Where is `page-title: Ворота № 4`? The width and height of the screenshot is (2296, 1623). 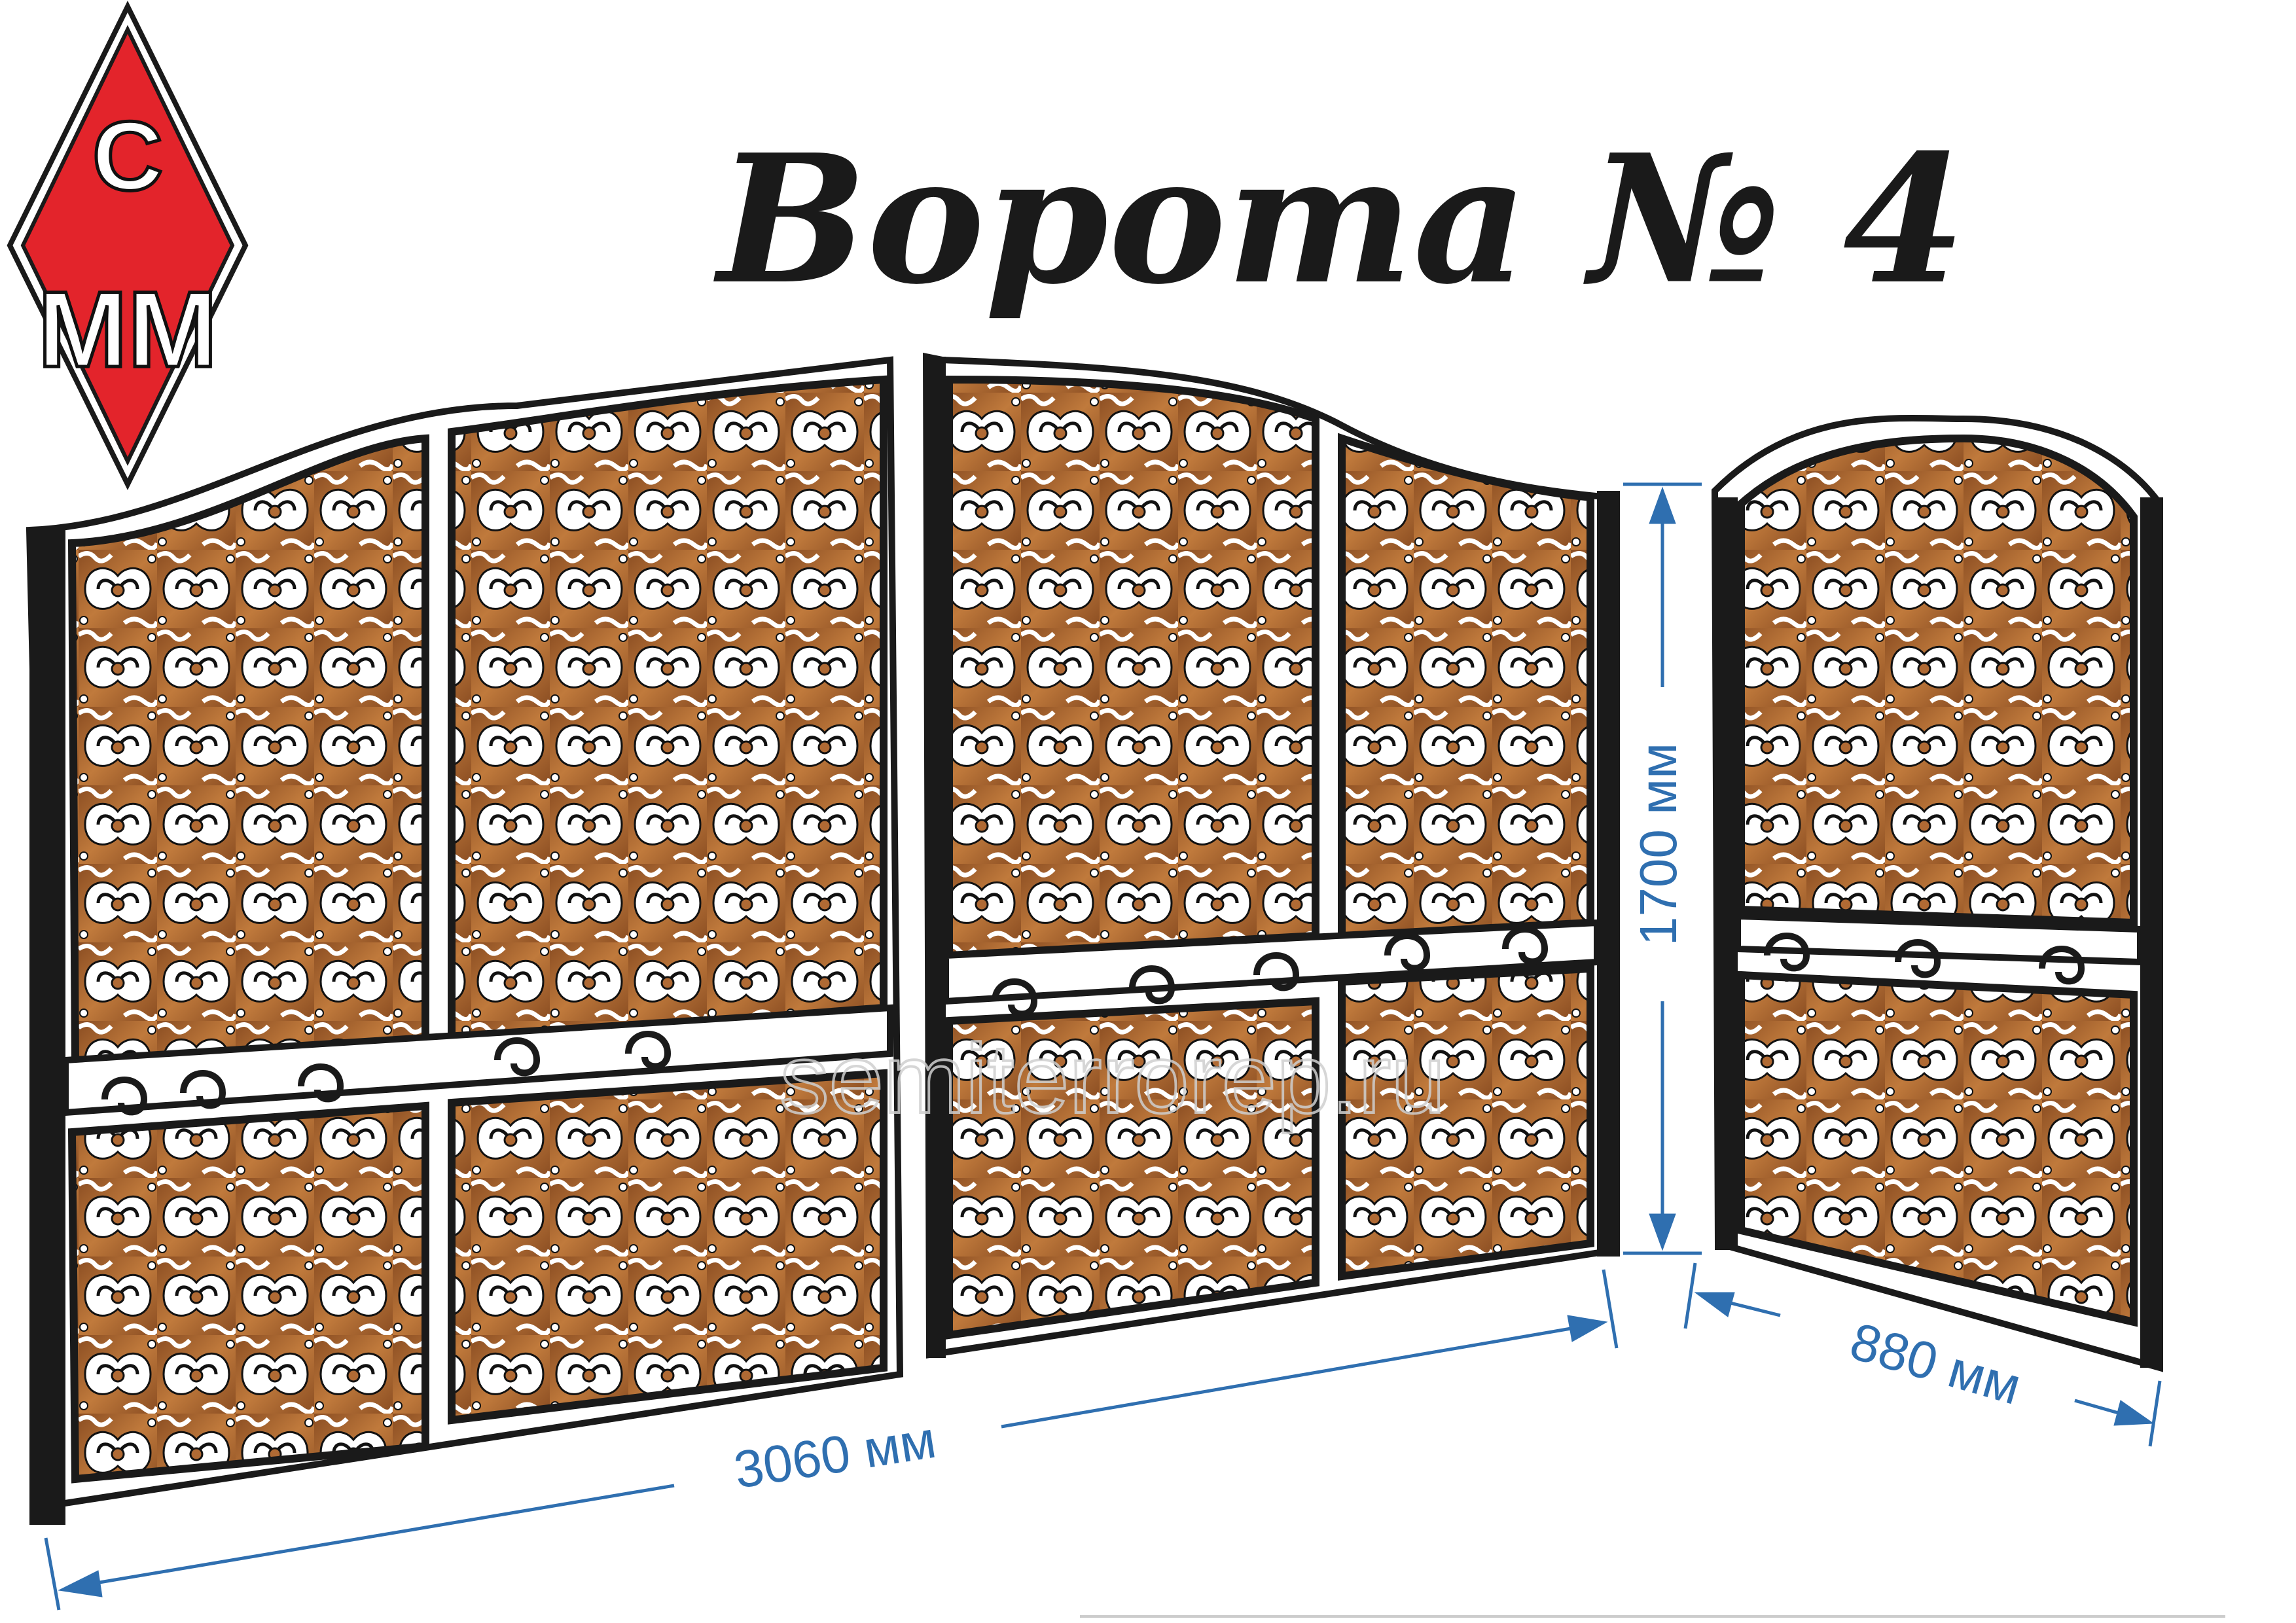 page-title: Ворота № 4 is located at coordinates (1339, 219).